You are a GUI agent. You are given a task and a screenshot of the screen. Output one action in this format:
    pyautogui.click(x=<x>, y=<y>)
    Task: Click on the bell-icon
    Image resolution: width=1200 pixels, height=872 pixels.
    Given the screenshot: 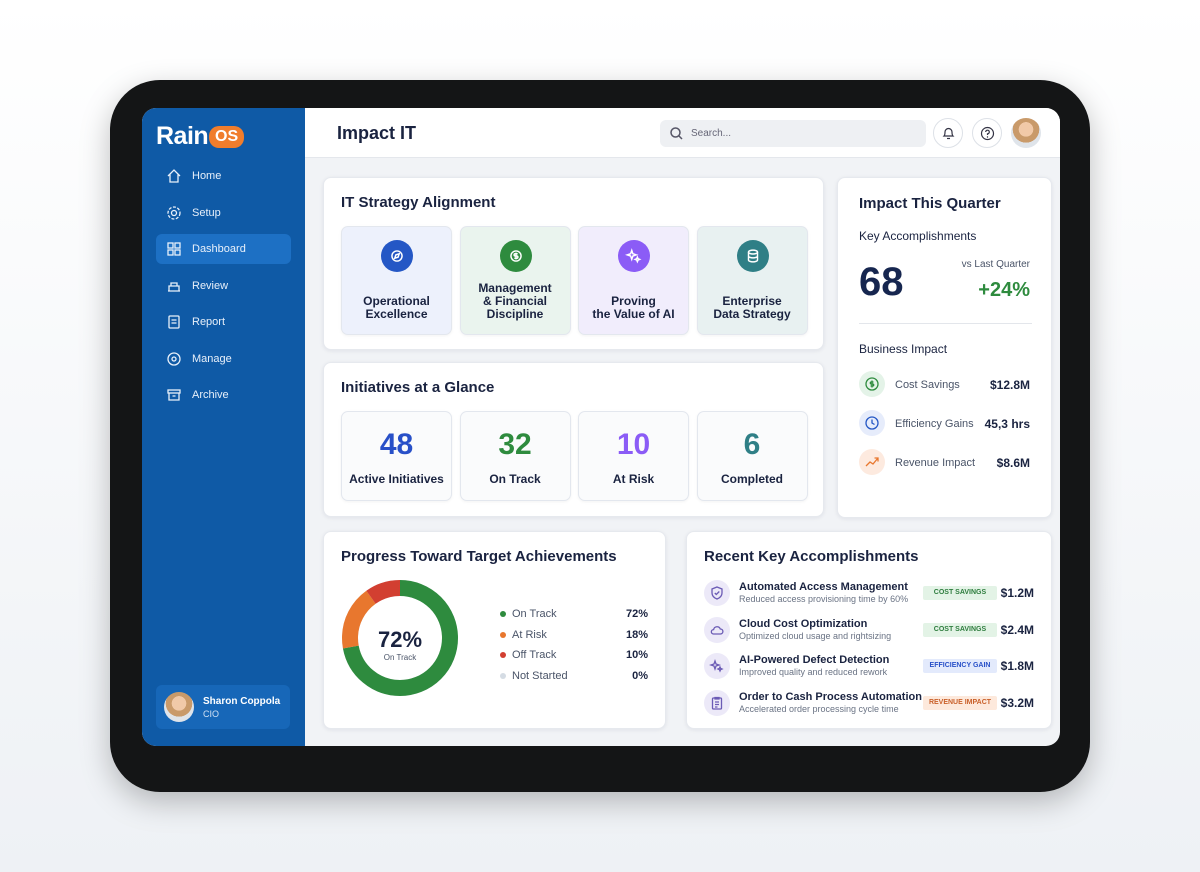 What is the action you would take?
    pyautogui.click(x=948, y=133)
    